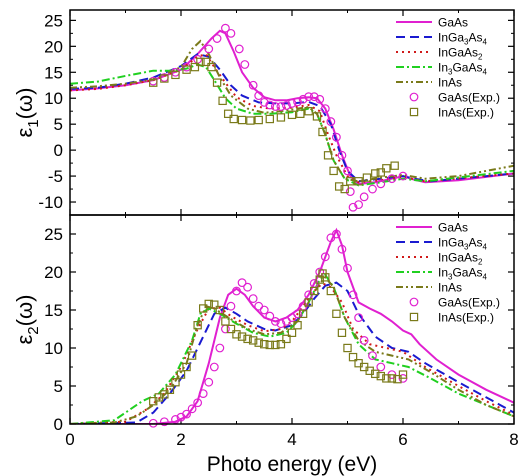 The width and height of the screenshot is (521, 476). Describe the element at coordinates (53, 310) in the screenshot. I see `y-tick-label-eps2: 15` at that location.